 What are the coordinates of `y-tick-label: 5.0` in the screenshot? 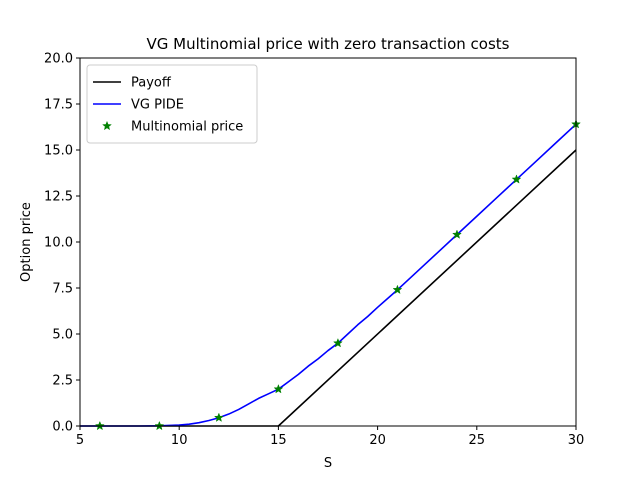 It's located at (62, 335).